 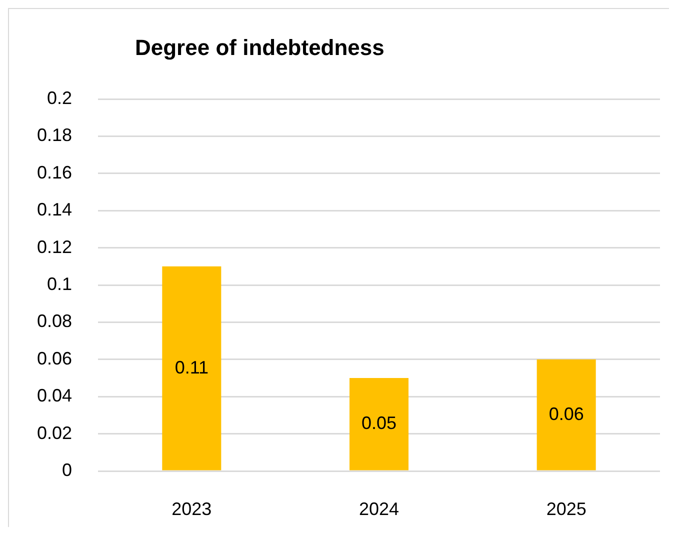 What do you see at coordinates (54, 246) in the screenshot?
I see `y-tick-label: 0.12` at bounding box center [54, 246].